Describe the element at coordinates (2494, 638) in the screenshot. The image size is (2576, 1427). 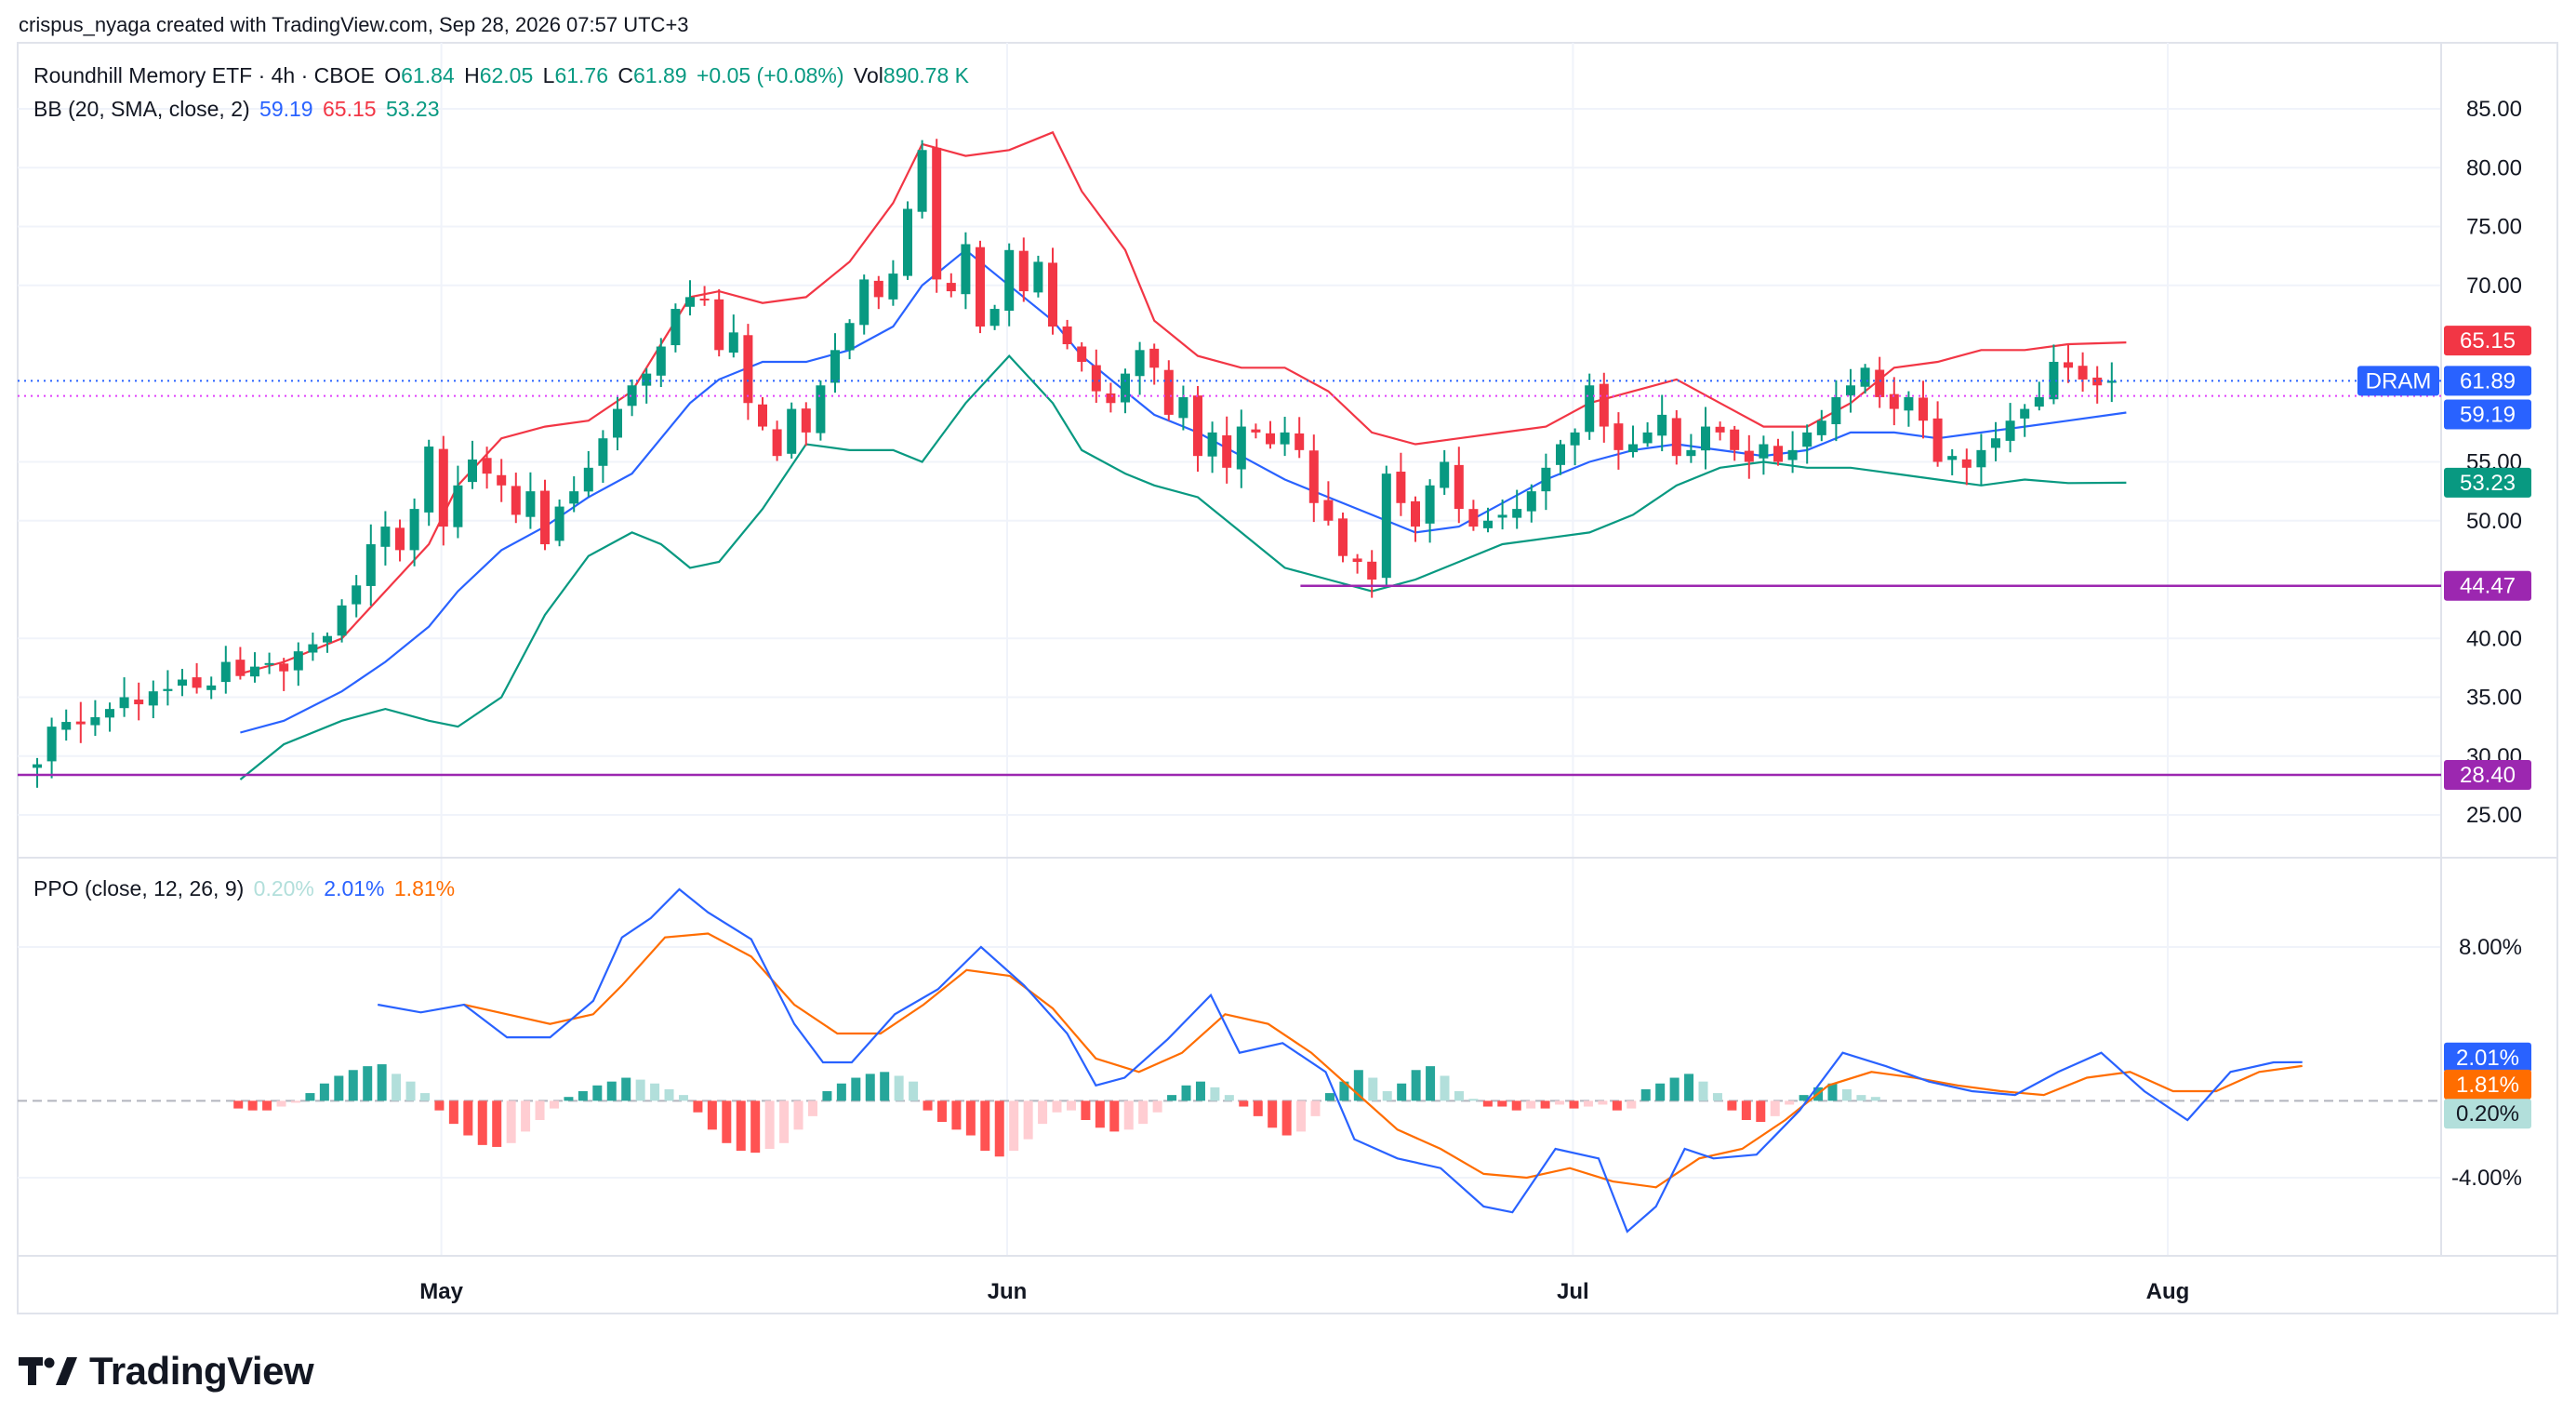
I see `price-tick-label: 40.00` at that location.